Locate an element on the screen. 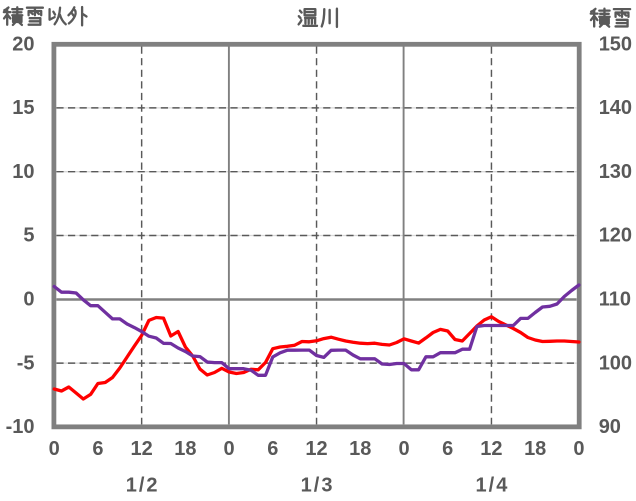 This screenshot has height=501, width=636. svg-text: 150 is located at coordinates (615, 44).